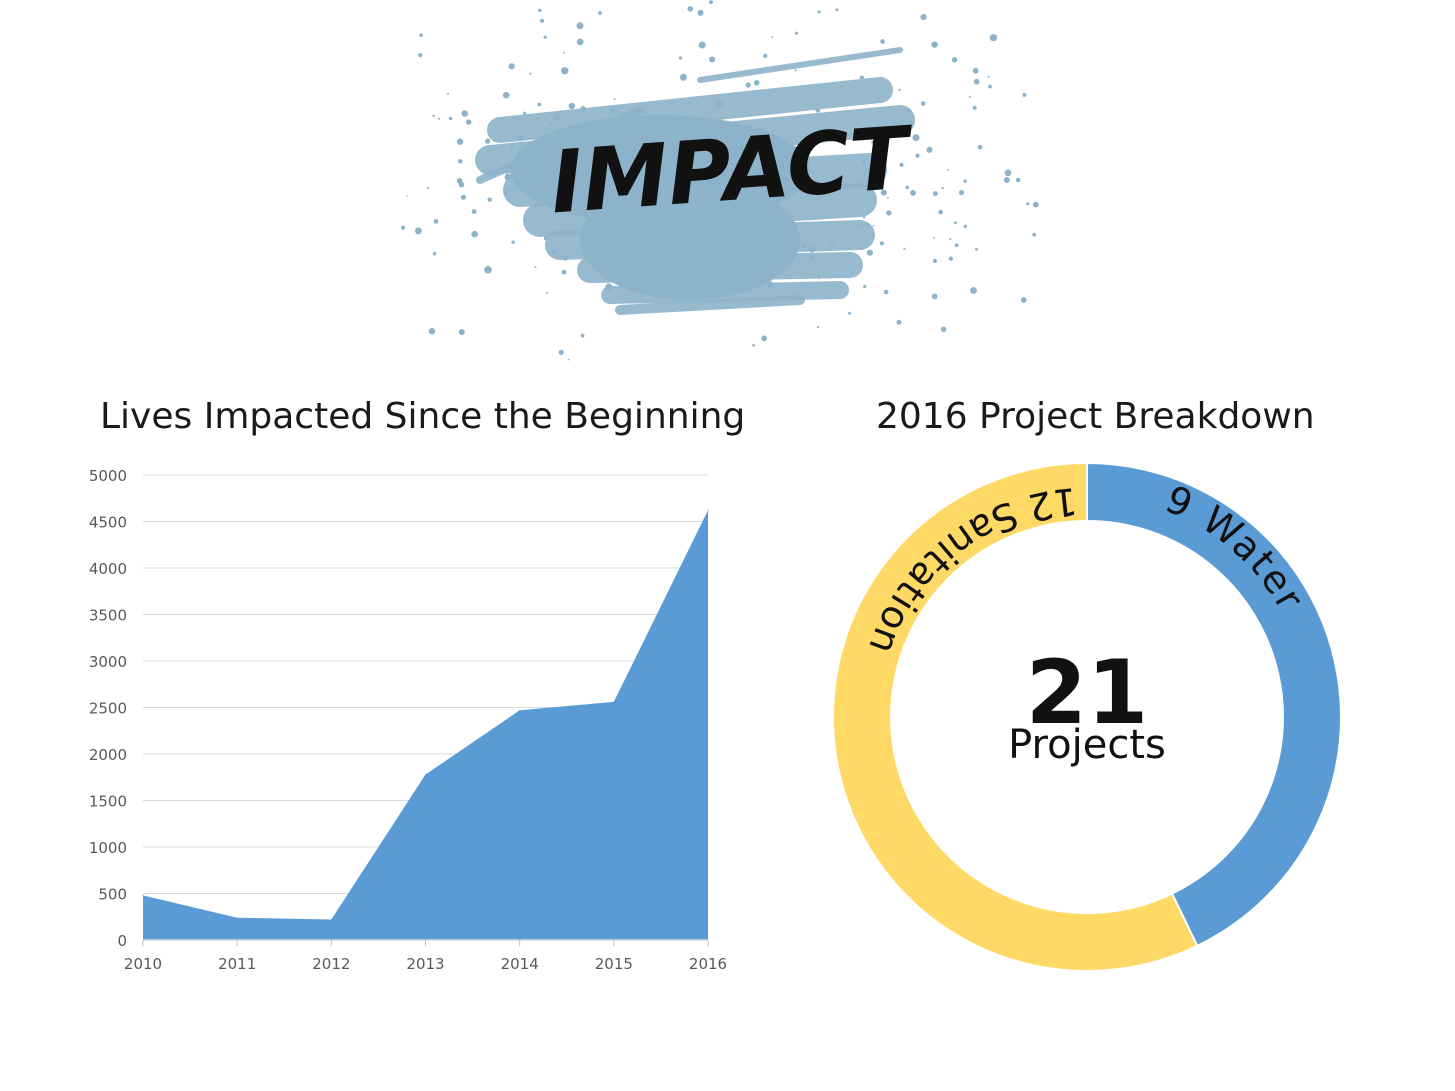 This screenshot has height=1091, width=1455. What do you see at coordinates (1214, 704) in the screenshot?
I see `donut-slice-water` at bounding box center [1214, 704].